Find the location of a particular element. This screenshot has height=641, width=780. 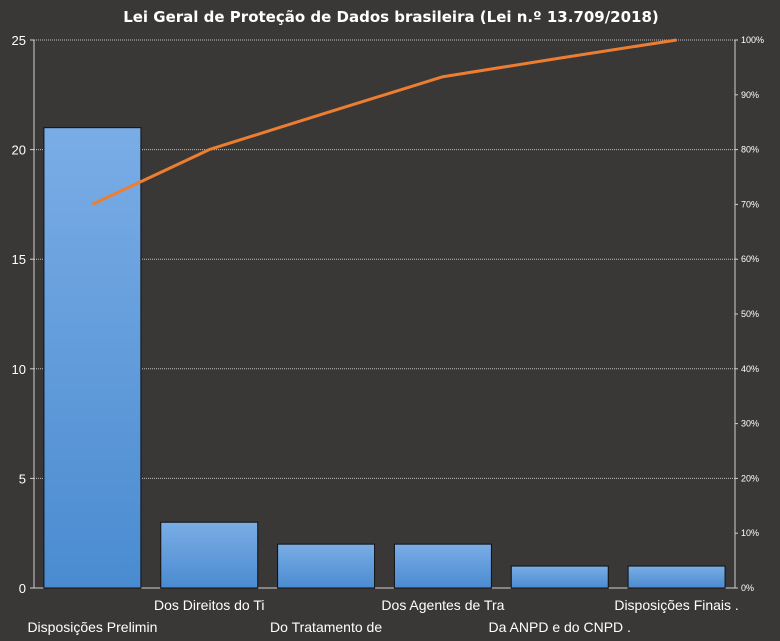

x-tick-label-1: Disposições Prelimin is located at coordinates (92, 627).